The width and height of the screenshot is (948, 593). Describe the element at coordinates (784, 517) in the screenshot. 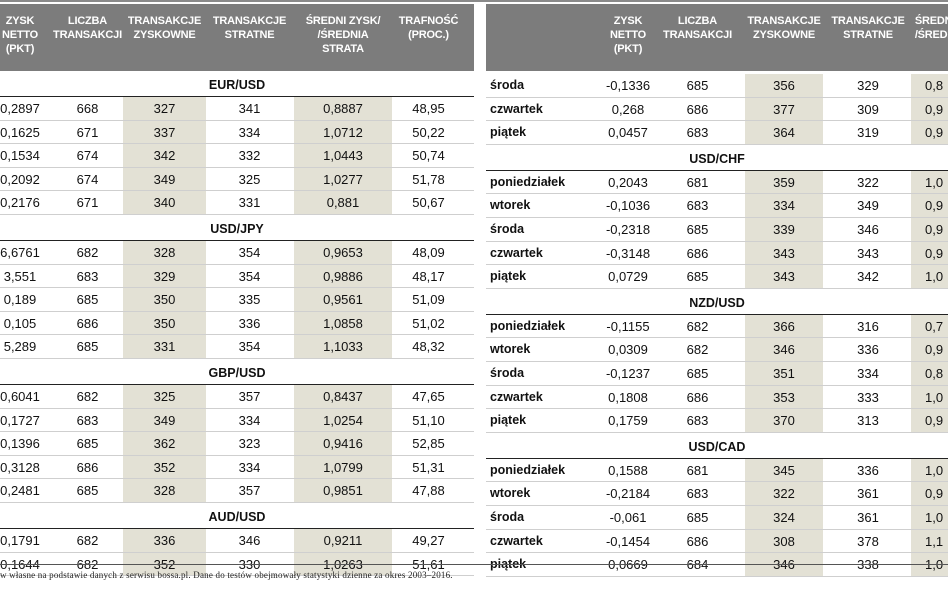

I see `table-cell: 324` at that location.